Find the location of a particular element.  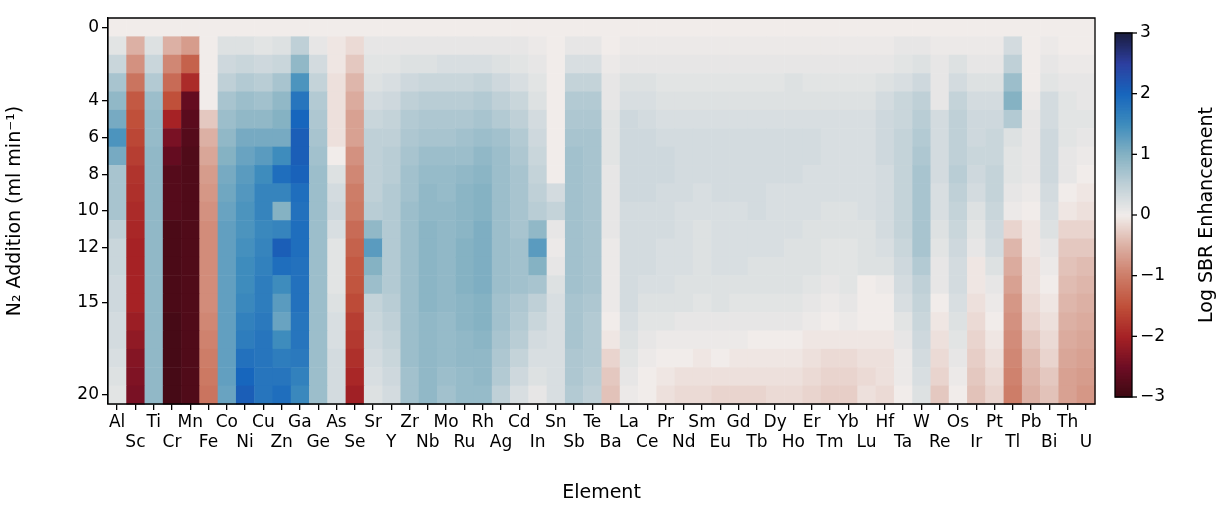

y-tick-label: 15 is located at coordinates (88, 301).